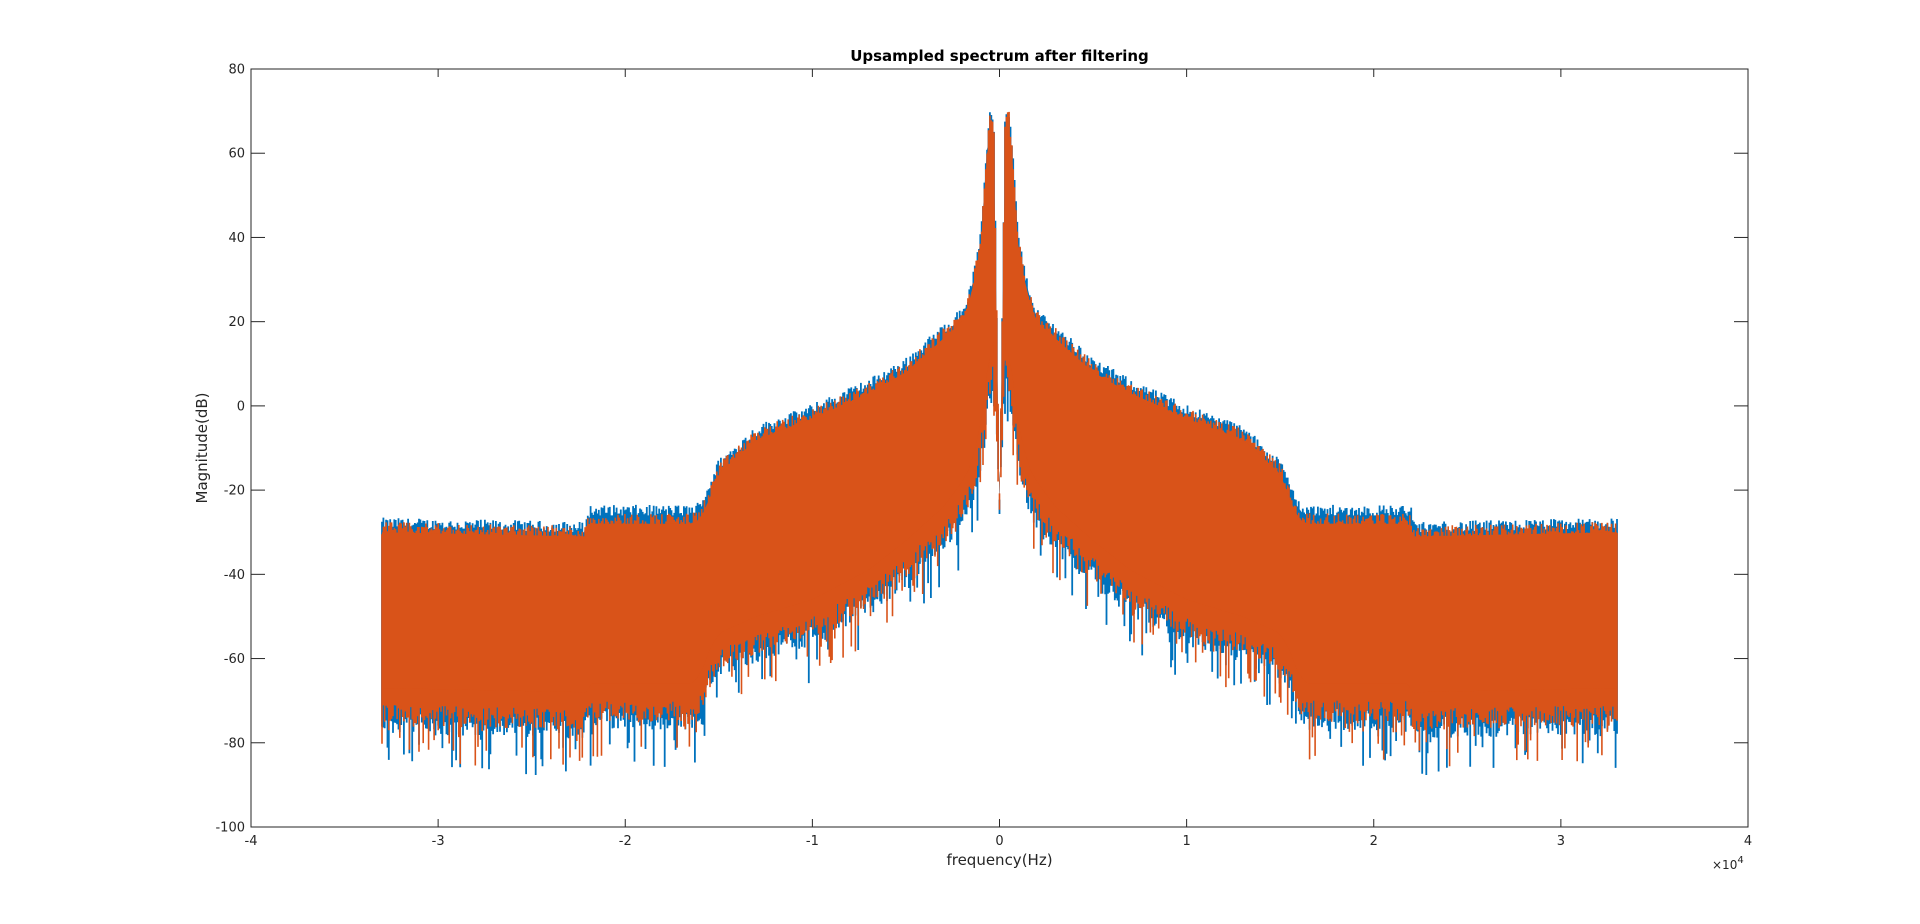  Describe the element at coordinates (438, 841) in the screenshot. I see `x-tick-label: -3` at that location.